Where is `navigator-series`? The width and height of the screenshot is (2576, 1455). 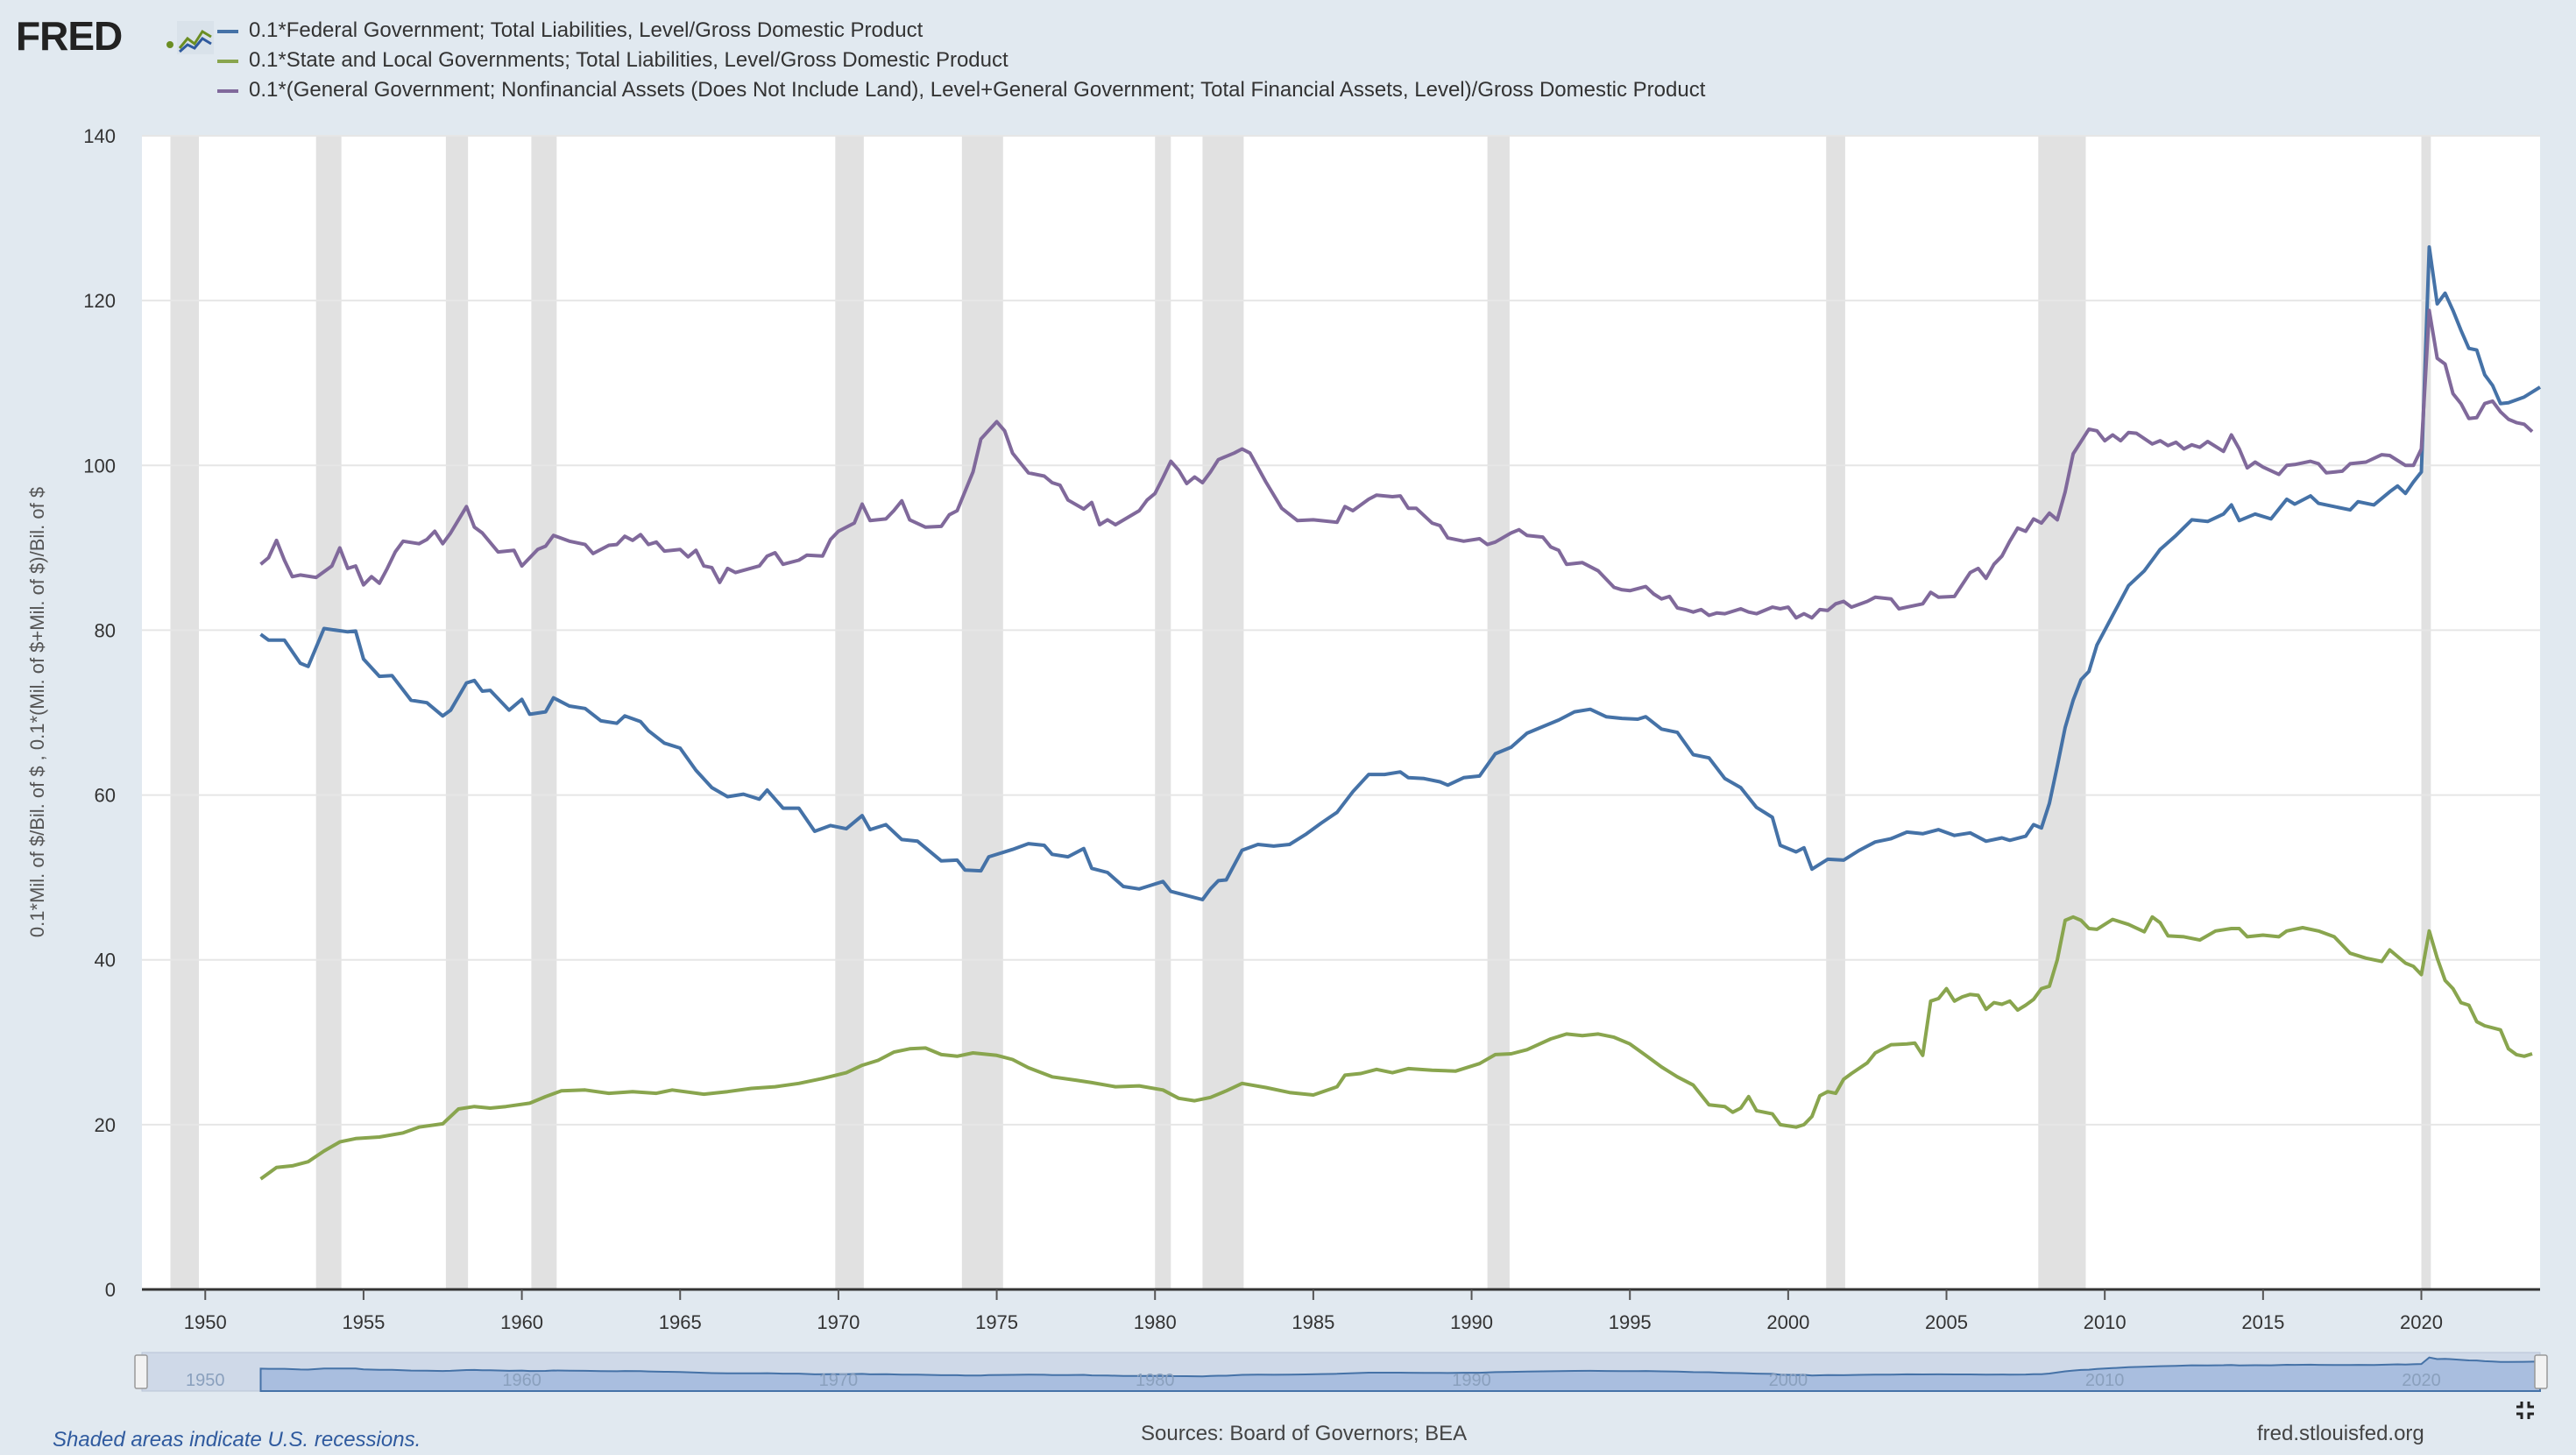
navigator-series is located at coordinates (1400, 1374).